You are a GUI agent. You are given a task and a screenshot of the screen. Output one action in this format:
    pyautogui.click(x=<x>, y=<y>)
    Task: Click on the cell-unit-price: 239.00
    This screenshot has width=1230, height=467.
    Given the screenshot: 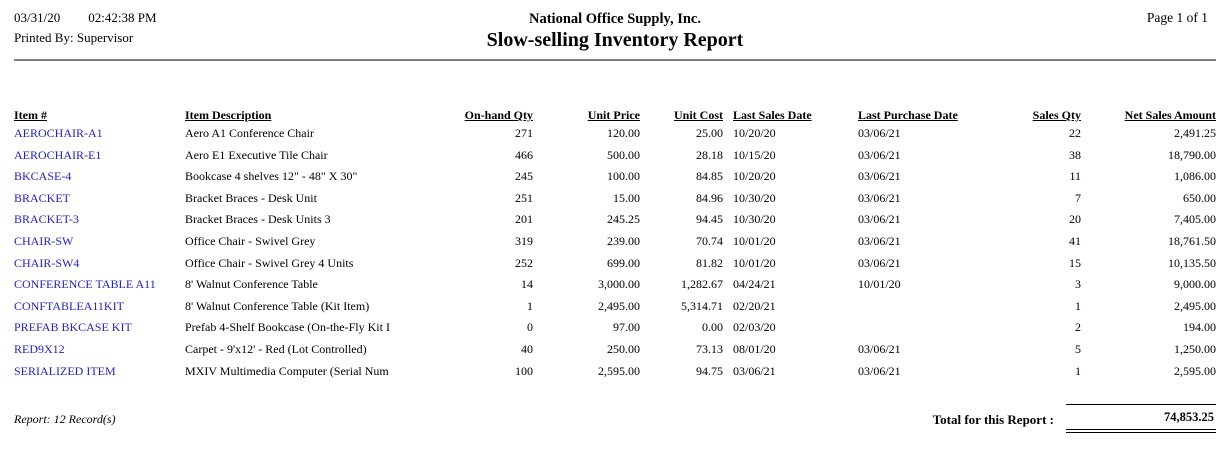 What is the action you would take?
    pyautogui.click(x=623, y=240)
    